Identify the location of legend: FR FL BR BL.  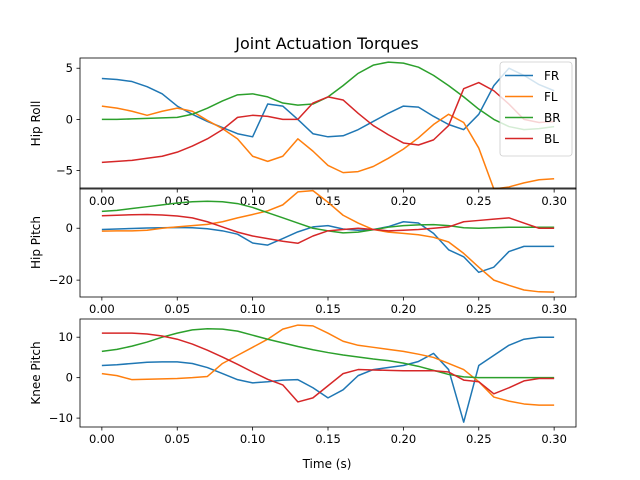
(536, 109).